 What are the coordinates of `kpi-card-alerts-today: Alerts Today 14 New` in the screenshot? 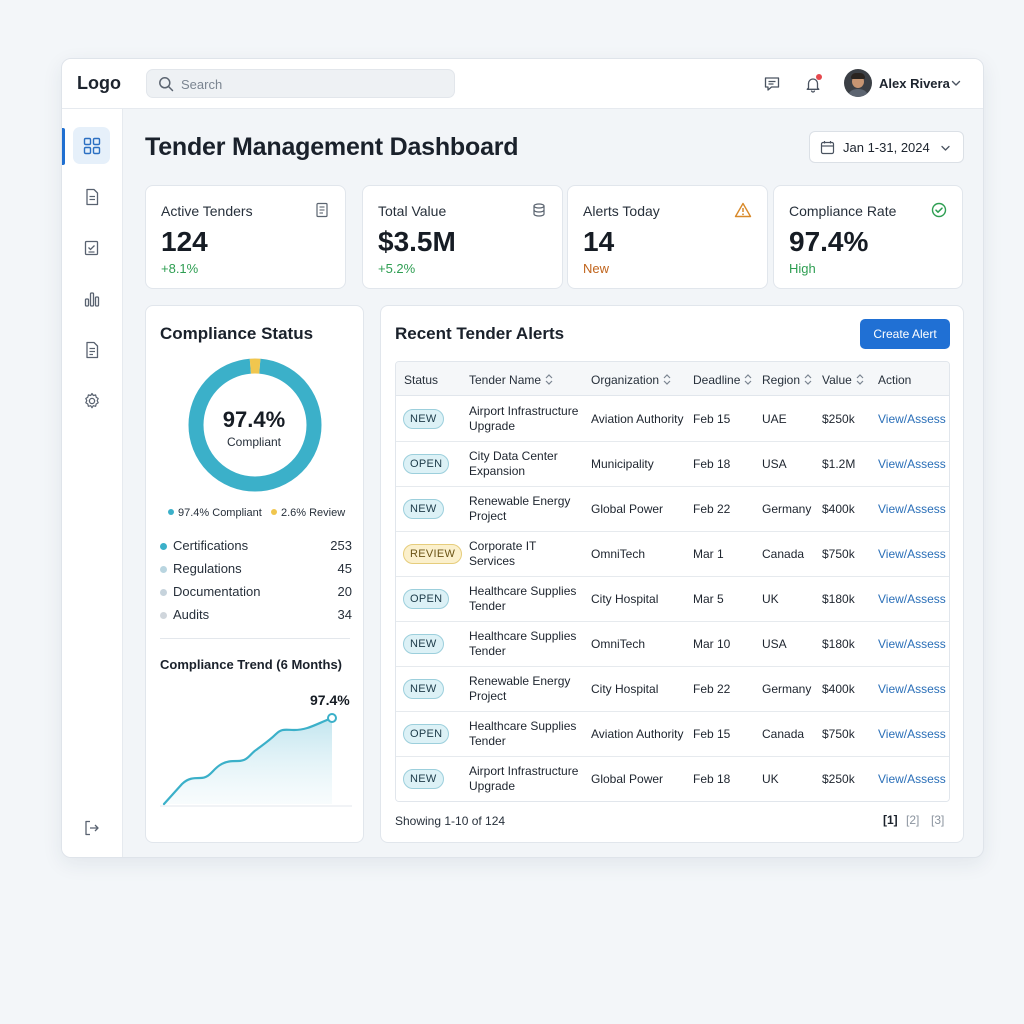 It's located at (667, 237).